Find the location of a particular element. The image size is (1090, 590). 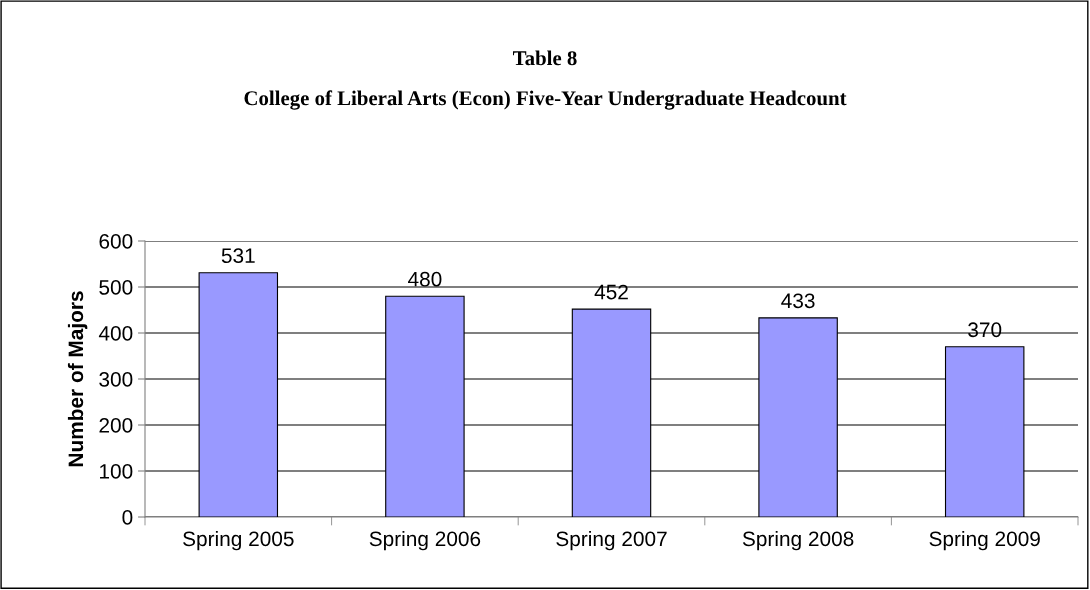

y-tick-label: 200 is located at coordinates (116, 425).